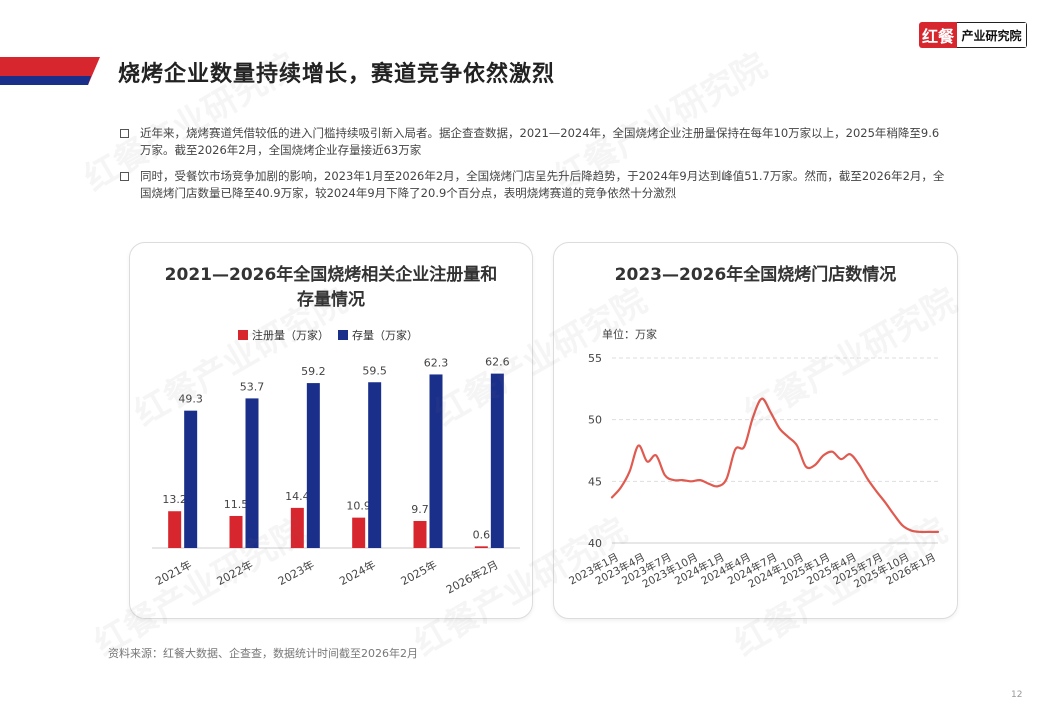 The height and width of the screenshot is (709, 1063). I want to click on page-title: 烧烤企业数量持续增长，赛道竞争依然激烈, so click(337, 74).